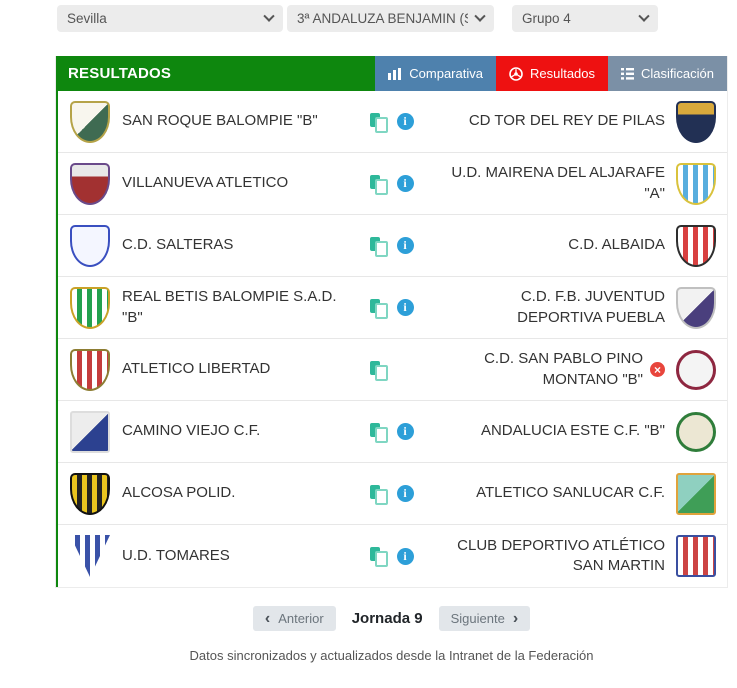  I want to click on home-team-name: ATLETICO LIBERTAD, so click(196, 369).